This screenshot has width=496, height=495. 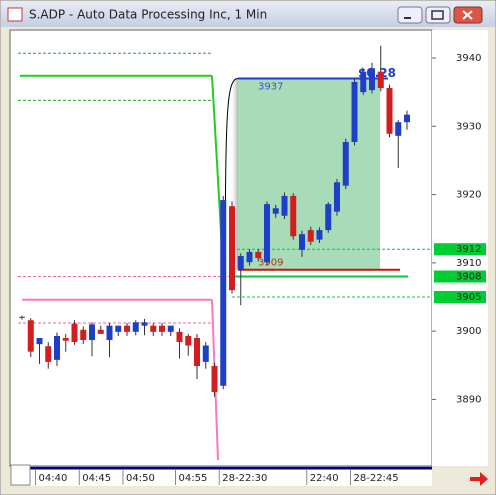 What do you see at coordinates (376, 478) in the screenshot?
I see `x-tick-label: 28-22:45` at bounding box center [376, 478].